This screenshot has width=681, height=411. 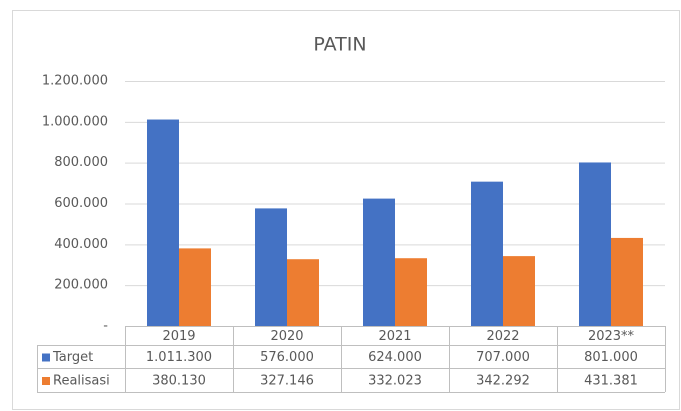 I want to click on x-tick-label: 2023**, so click(x=611, y=336).